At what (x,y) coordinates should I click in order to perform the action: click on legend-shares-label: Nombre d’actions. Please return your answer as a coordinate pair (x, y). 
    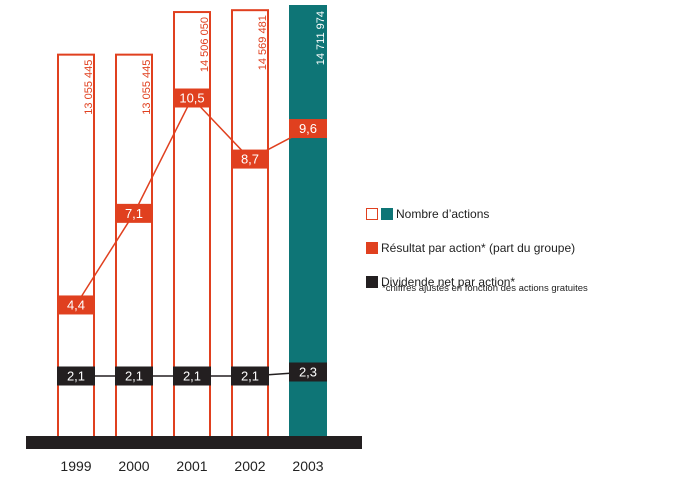
    Looking at the image, I should click on (443, 214).